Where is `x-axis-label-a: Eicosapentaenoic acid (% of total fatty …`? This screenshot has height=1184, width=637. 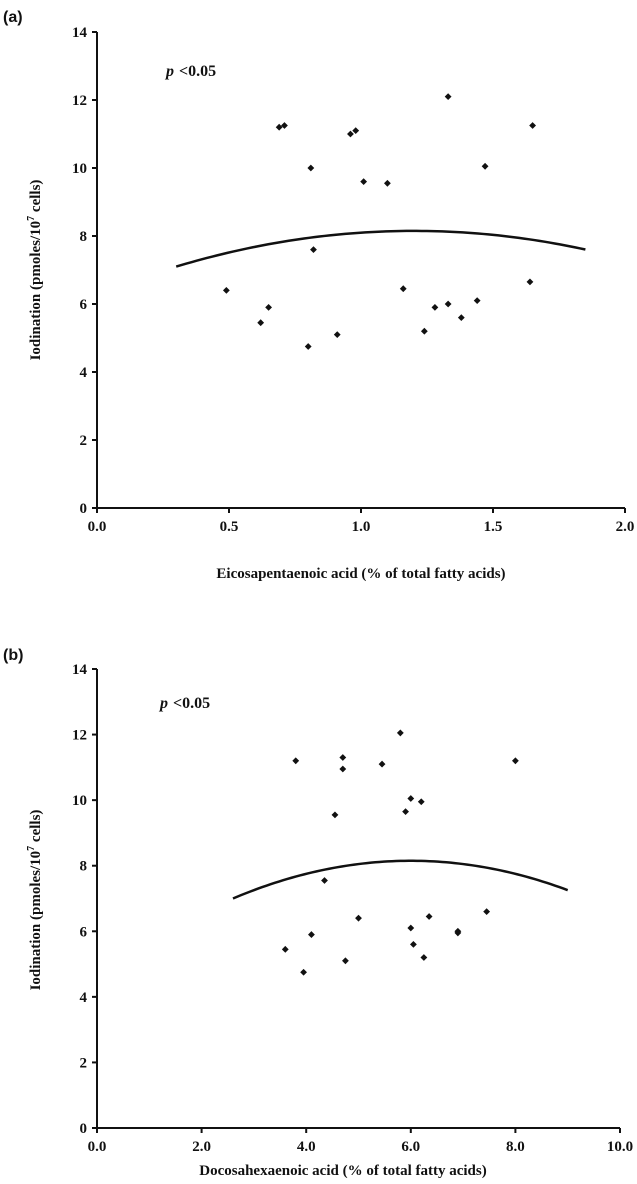
x-axis-label-a: Eicosapentaenoic acid (% of total fatty … is located at coordinates (360, 574).